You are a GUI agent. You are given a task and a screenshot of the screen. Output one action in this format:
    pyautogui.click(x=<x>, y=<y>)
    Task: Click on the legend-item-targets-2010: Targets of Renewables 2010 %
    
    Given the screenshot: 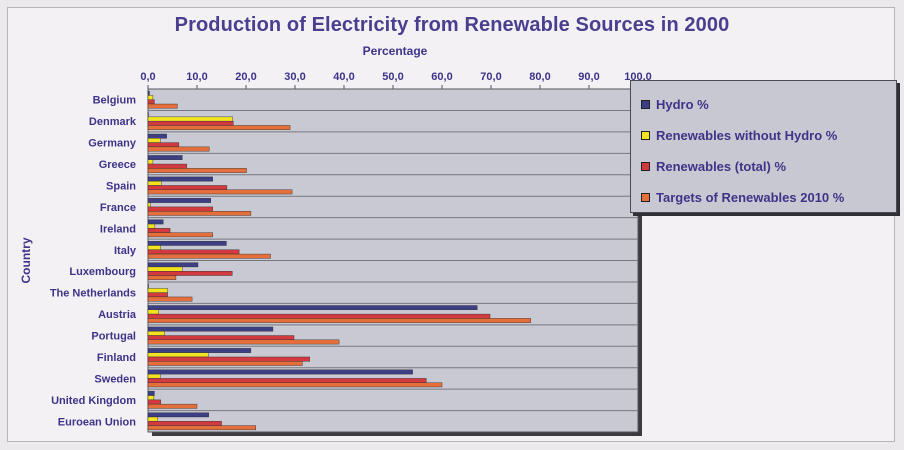 What is the action you would take?
    pyautogui.click(x=768, y=197)
    